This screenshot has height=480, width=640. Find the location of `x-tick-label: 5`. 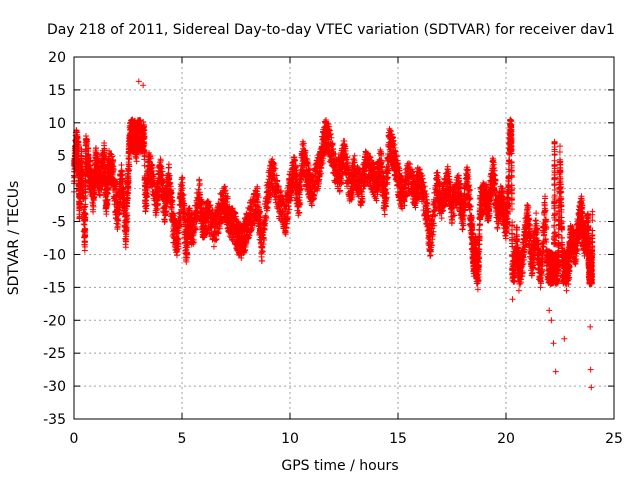

x-tick-label: 5 is located at coordinates (182, 439).